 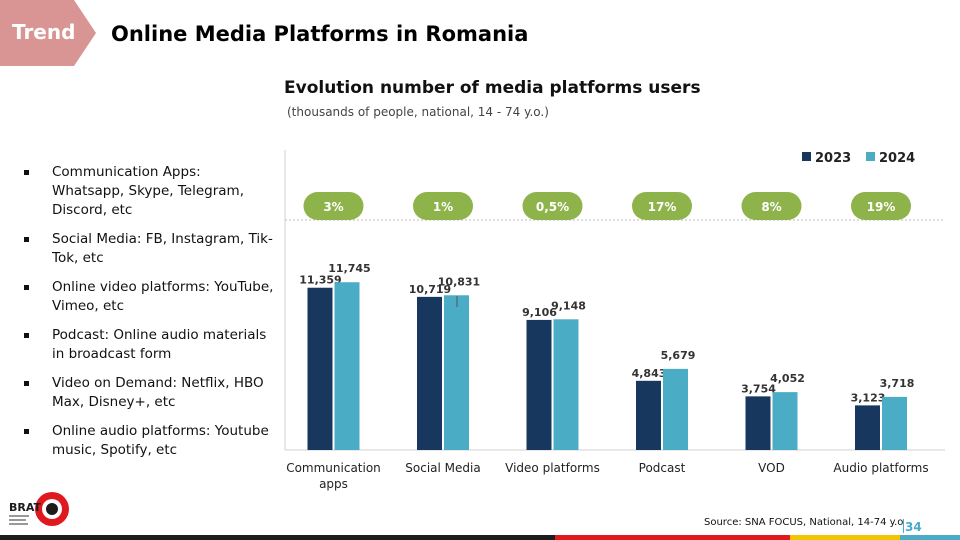 I want to click on category-label: Communication, so click(x=333, y=468).